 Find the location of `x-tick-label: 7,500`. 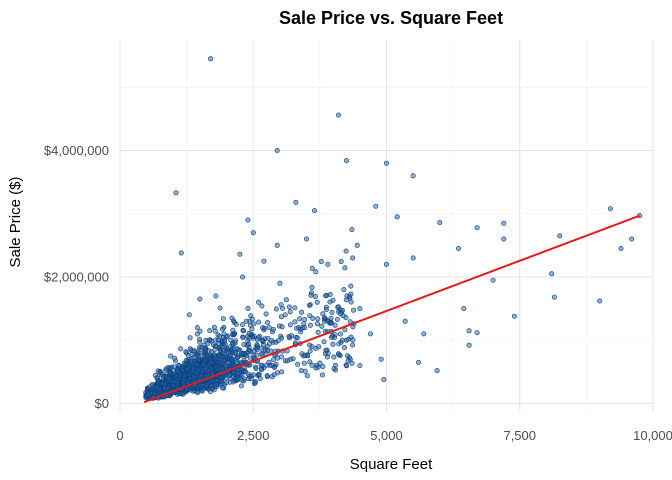

x-tick-label: 7,500 is located at coordinates (519, 435).